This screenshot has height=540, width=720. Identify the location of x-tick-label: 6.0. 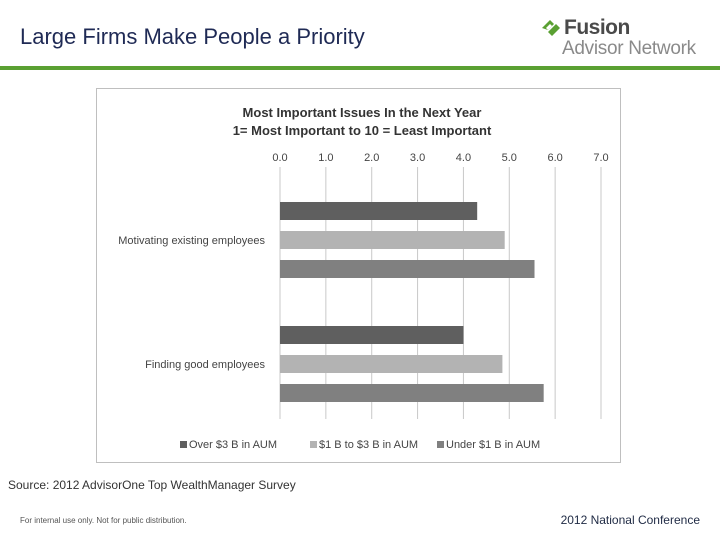
(554, 158).